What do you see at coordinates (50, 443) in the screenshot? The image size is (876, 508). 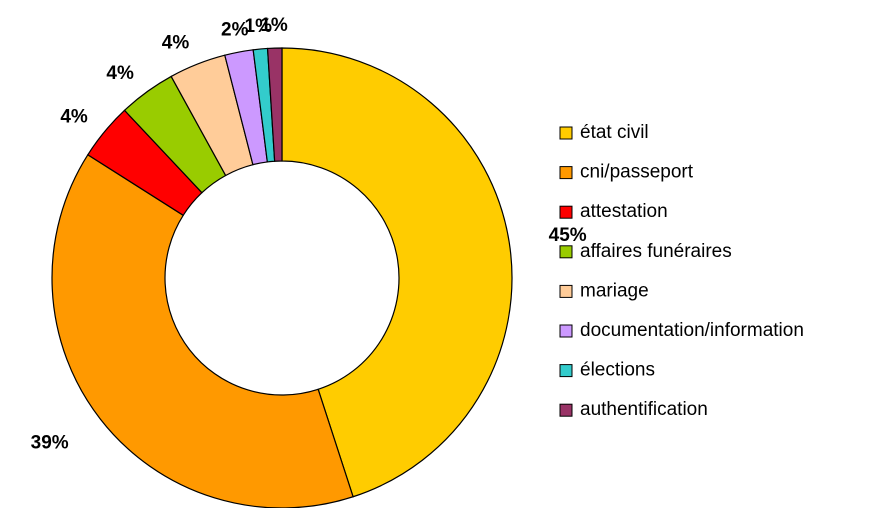 I see `data-label: 39%` at bounding box center [50, 443].